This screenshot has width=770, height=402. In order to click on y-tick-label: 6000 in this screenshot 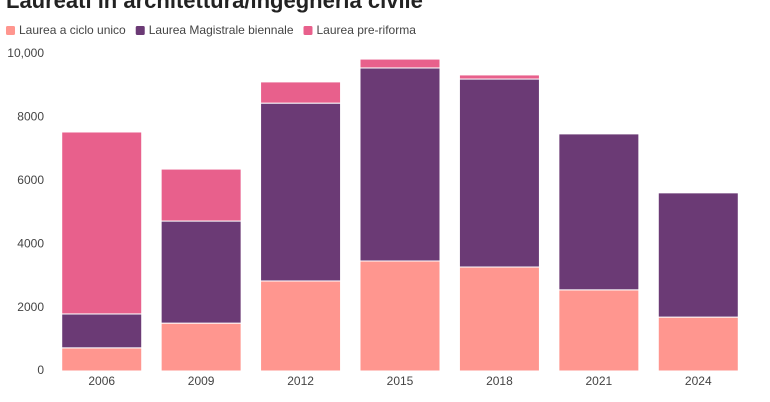, I will do `click(30, 180)`.